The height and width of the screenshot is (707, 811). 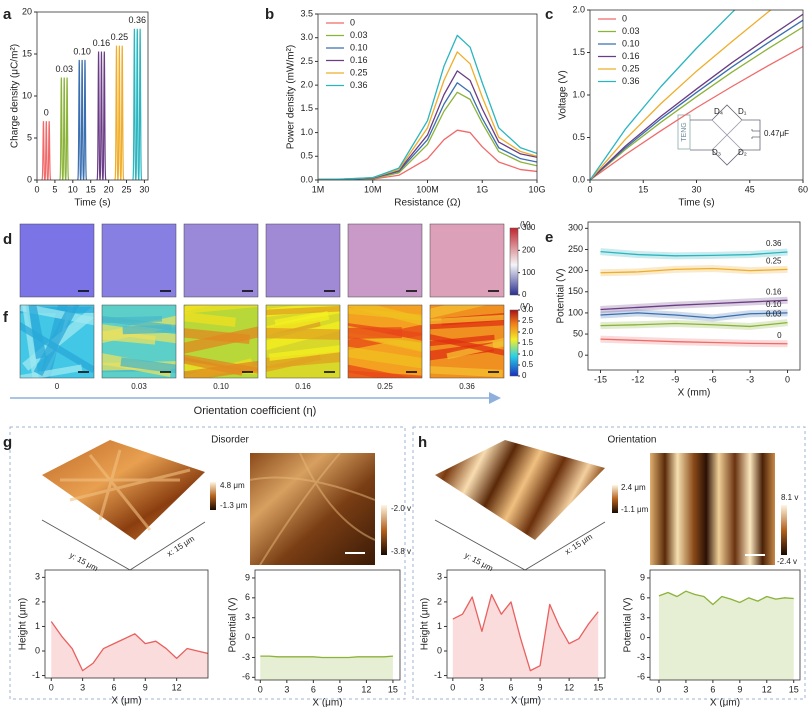 I want to click on x-tick-label: 3, so click(x=286, y=689).